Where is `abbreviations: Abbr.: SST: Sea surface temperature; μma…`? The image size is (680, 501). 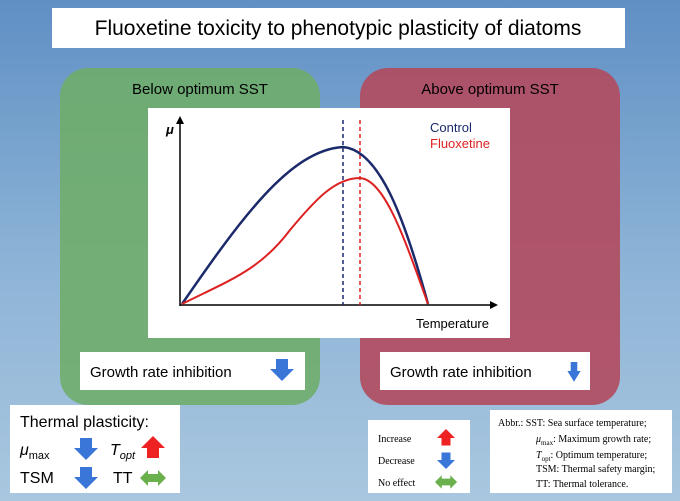 abbreviations: Abbr.: SST: Sea surface temperature; μma… is located at coordinates (577, 454).